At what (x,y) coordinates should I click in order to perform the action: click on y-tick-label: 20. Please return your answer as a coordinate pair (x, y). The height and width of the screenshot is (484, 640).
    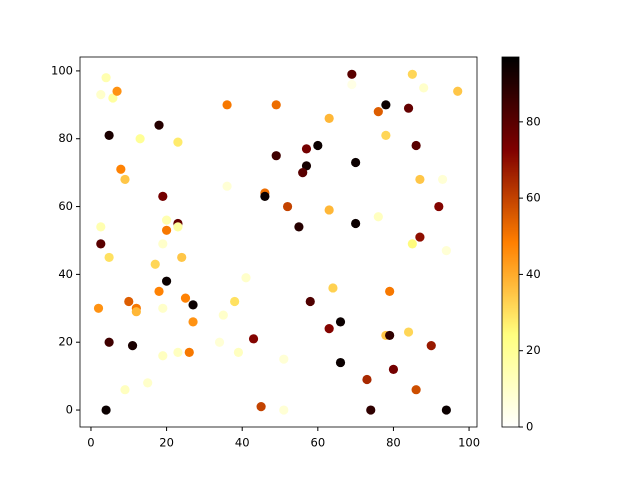
    Looking at the image, I should click on (65, 342).